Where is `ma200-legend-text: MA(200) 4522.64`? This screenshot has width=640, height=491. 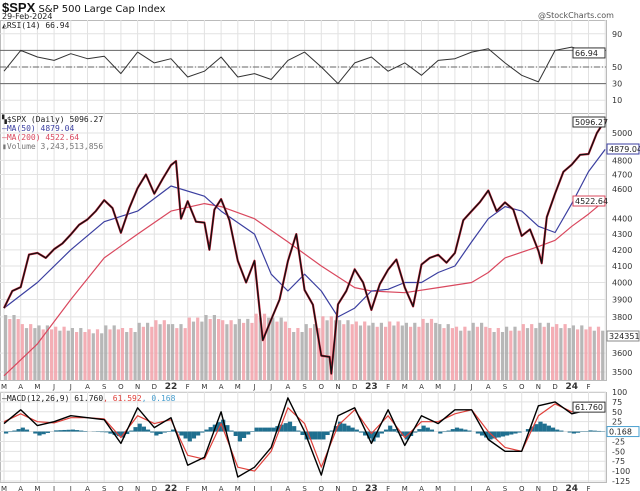
ma200-legend-text: MA(200) 4522.64 is located at coordinates (43, 137).